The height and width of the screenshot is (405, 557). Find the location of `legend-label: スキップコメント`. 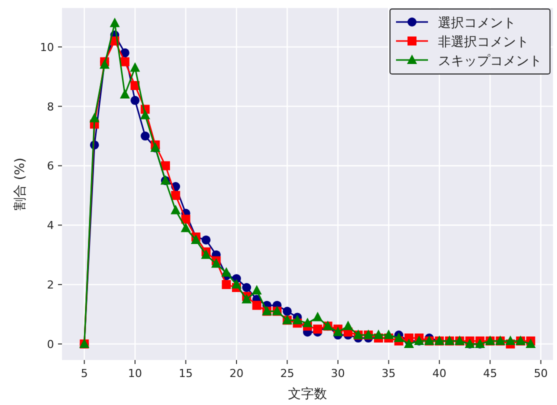

legend-label: スキップコメント is located at coordinates (490, 61).